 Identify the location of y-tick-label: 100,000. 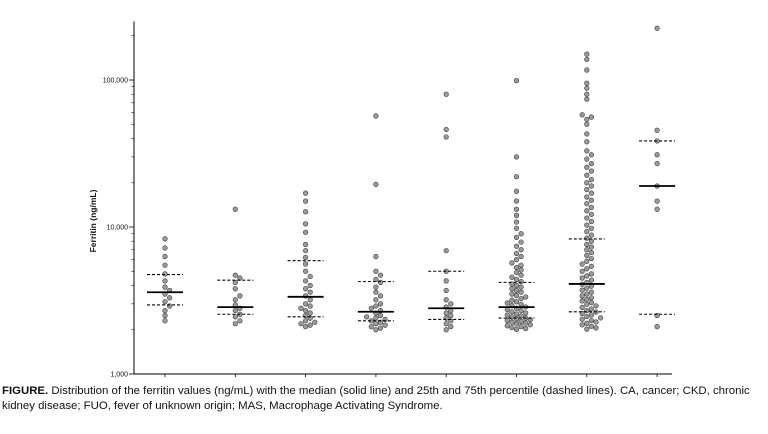
(115, 81).